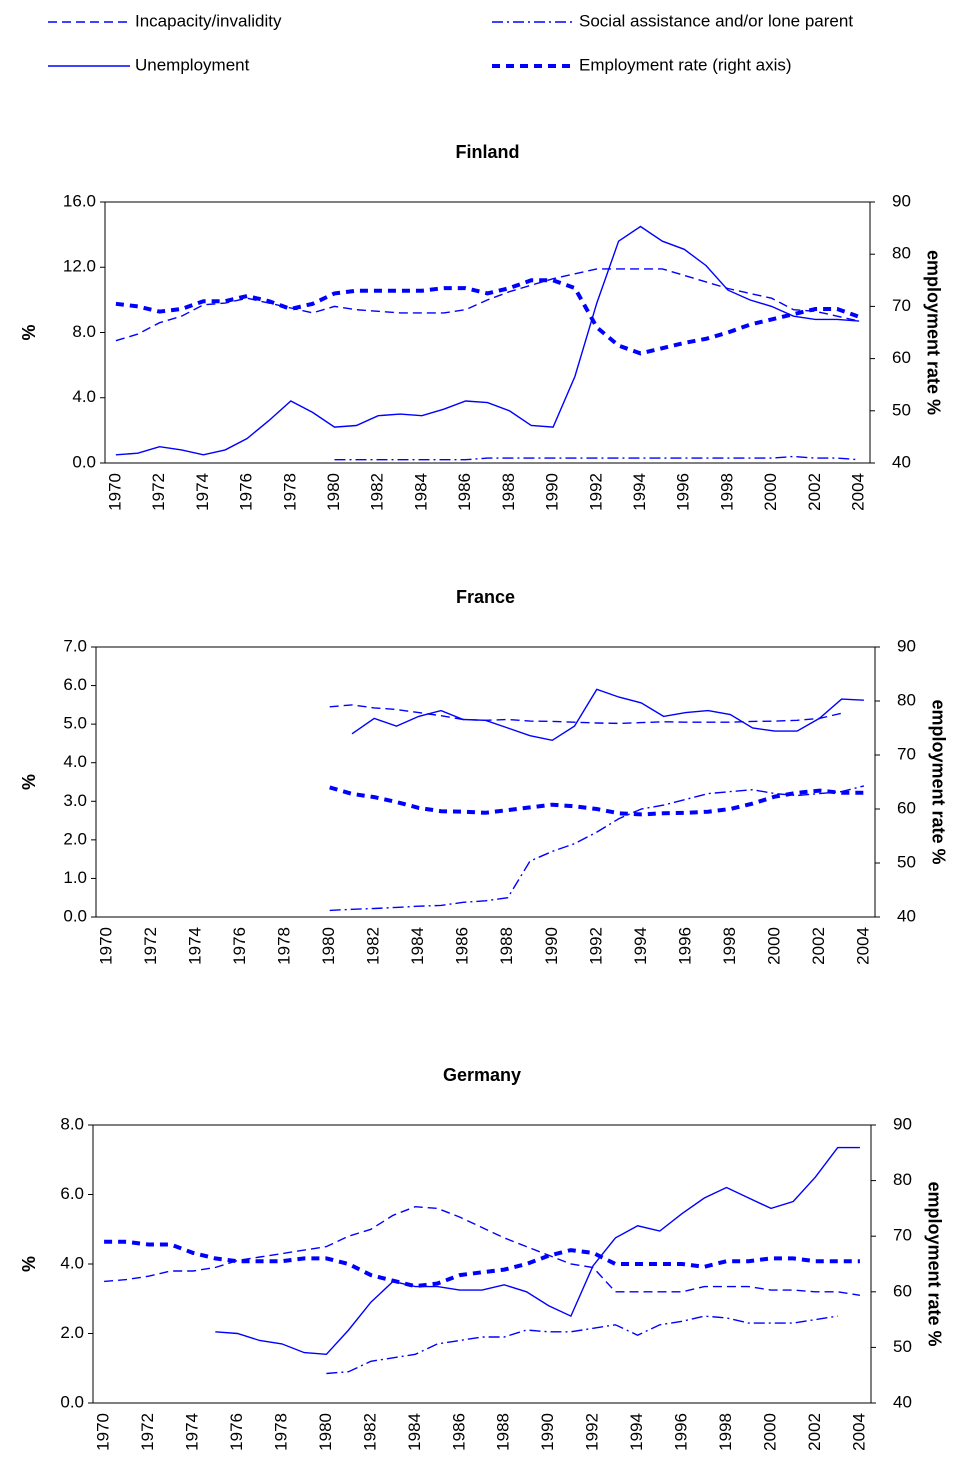 This screenshot has width=954, height=1468. Describe the element at coordinates (482, 1075) in the screenshot. I see `chart-title: Germany` at that location.